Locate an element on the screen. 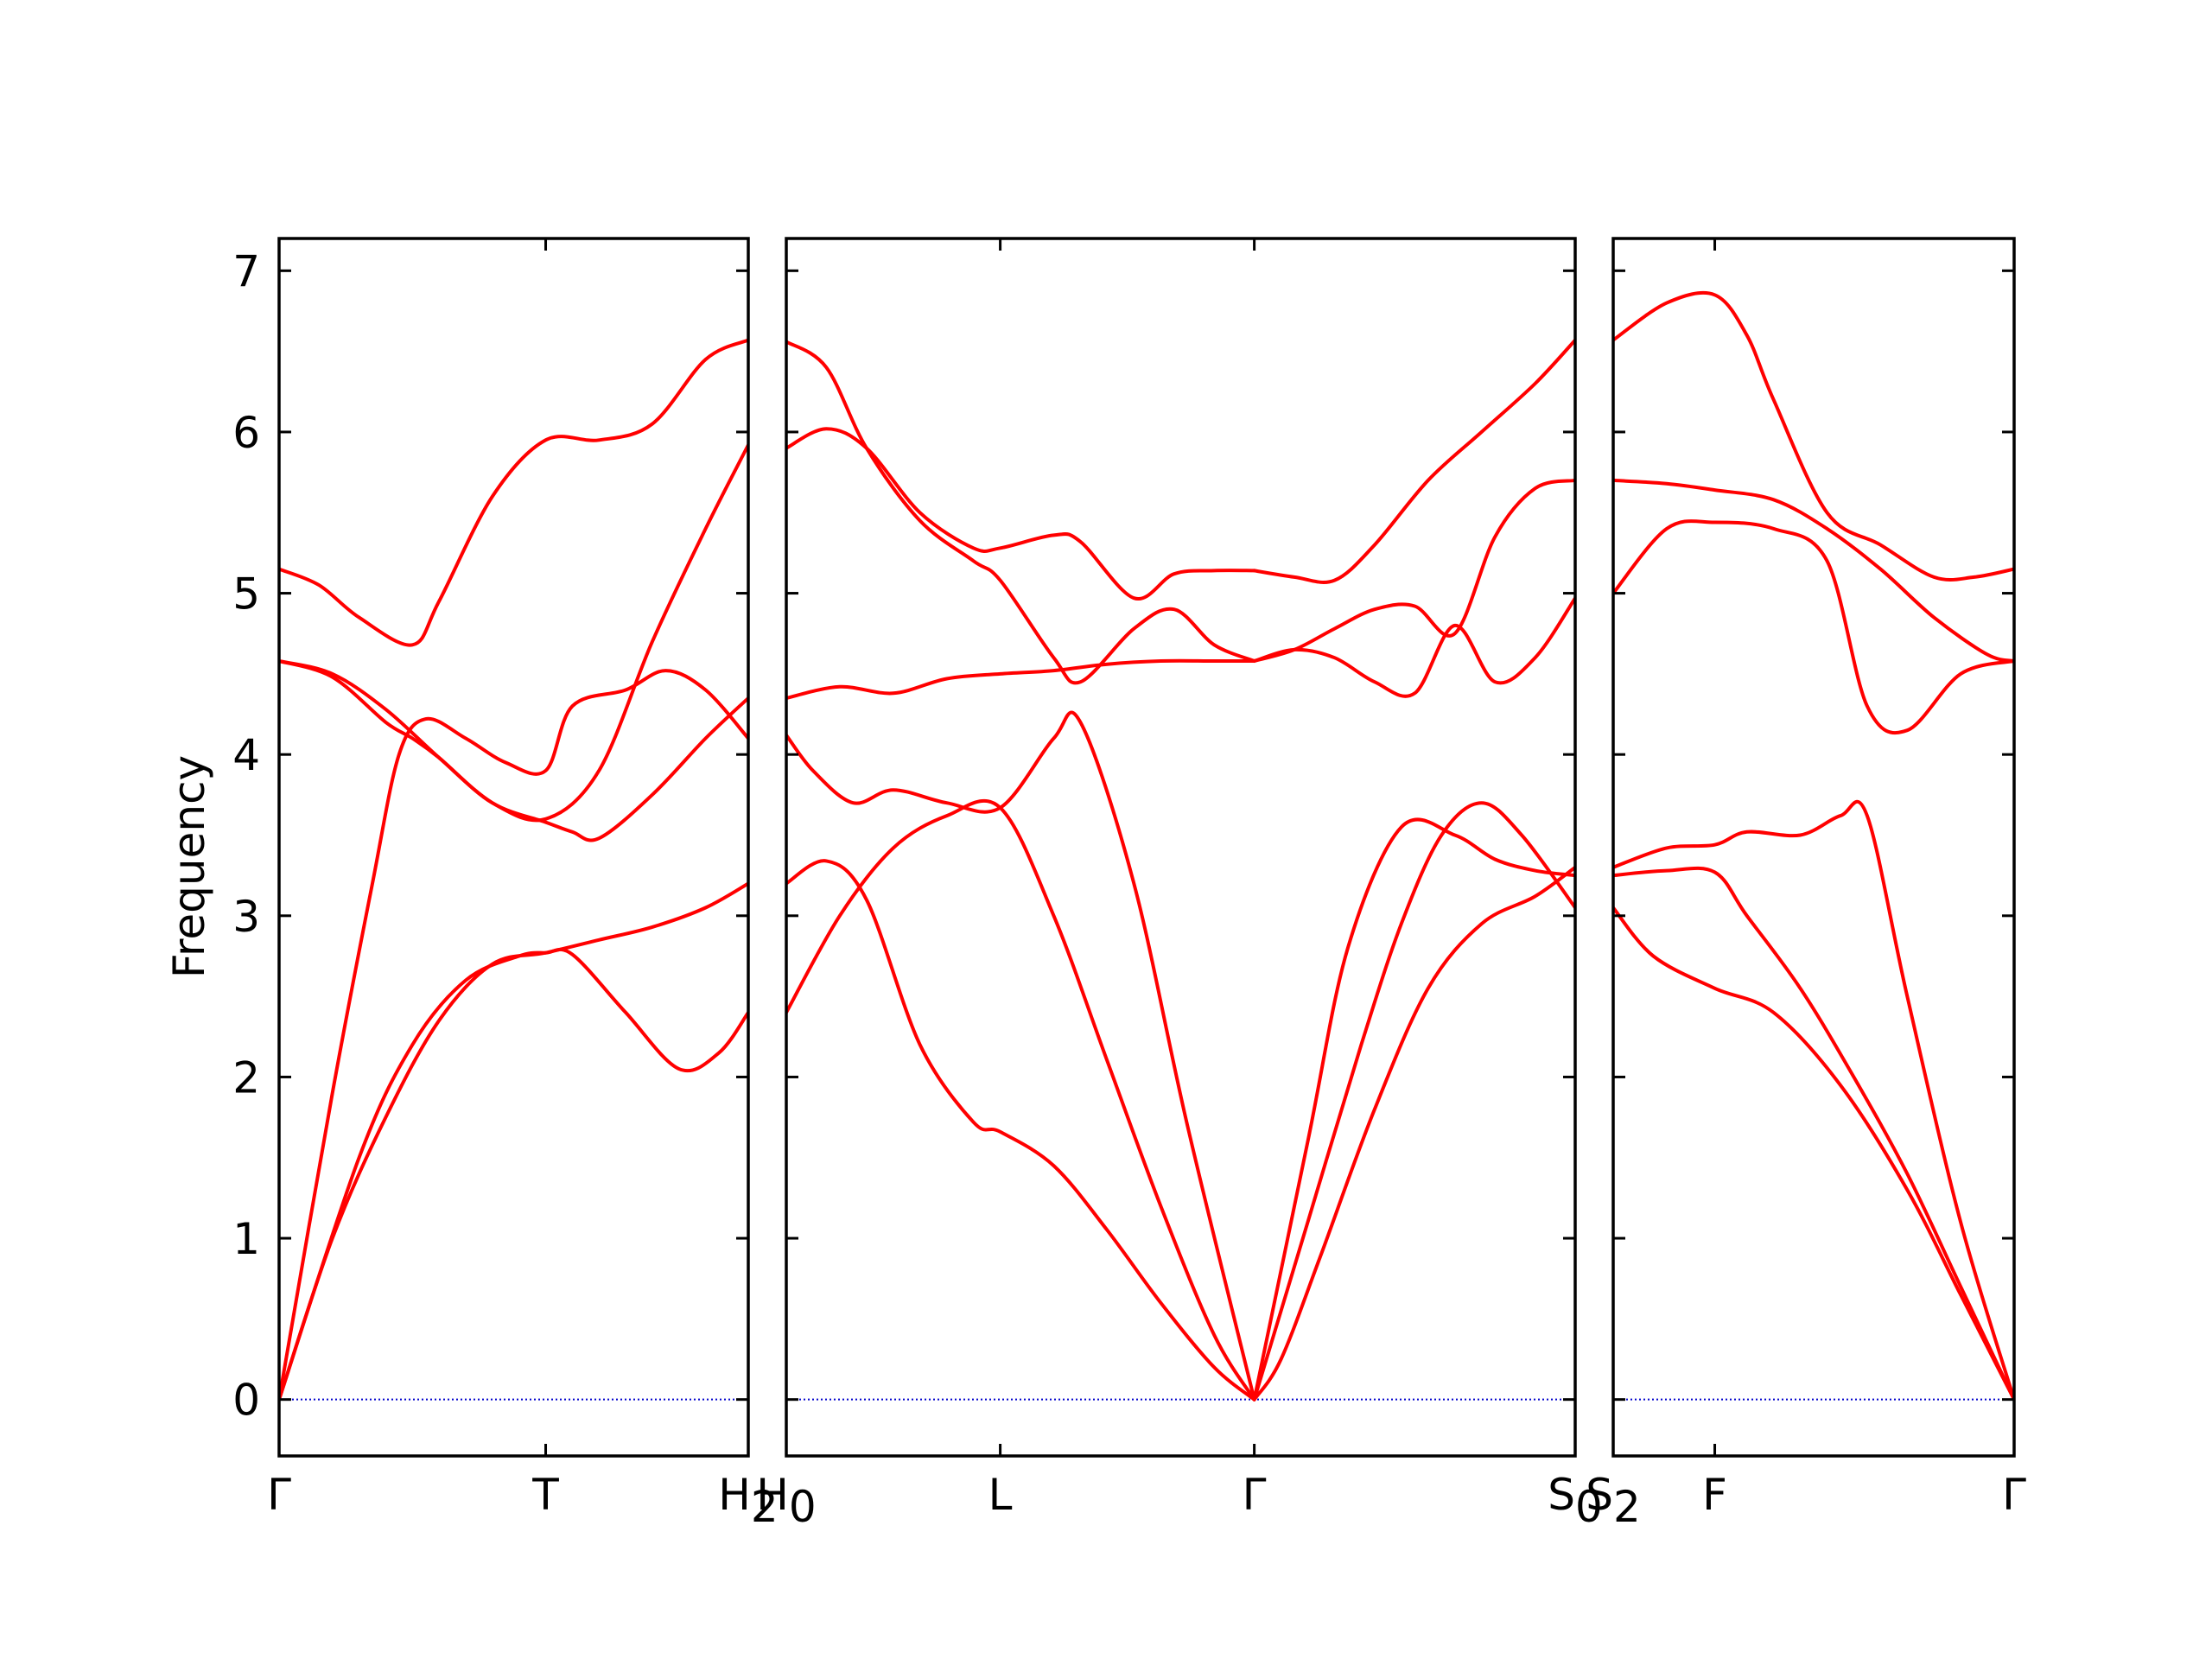 Image resolution: width=2212 pixels, height=1659 pixels. x-tick-label: L is located at coordinates (1000, 1495).